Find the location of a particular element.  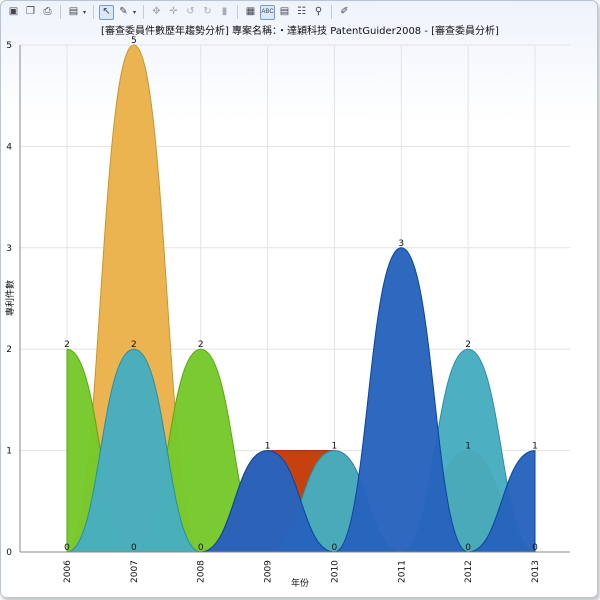

y-tick-label: 3 is located at coordinates (9, 249).